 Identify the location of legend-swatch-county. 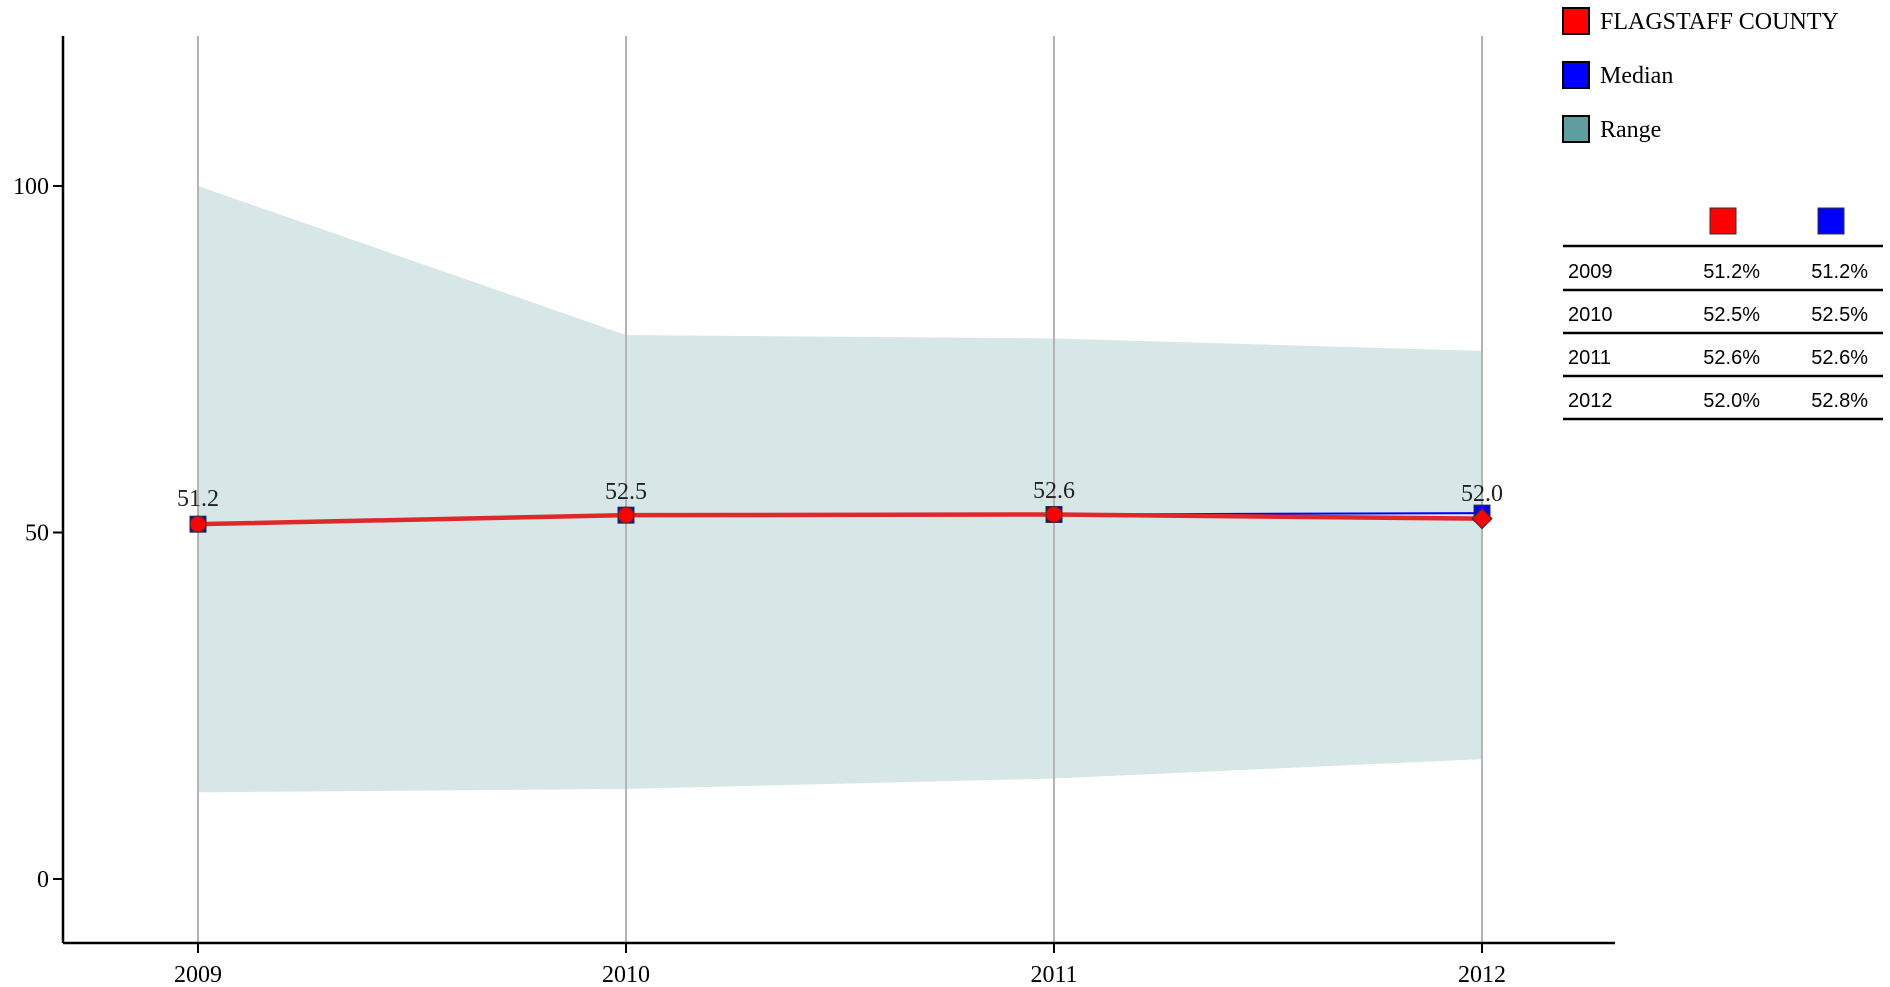
(1576, 21).